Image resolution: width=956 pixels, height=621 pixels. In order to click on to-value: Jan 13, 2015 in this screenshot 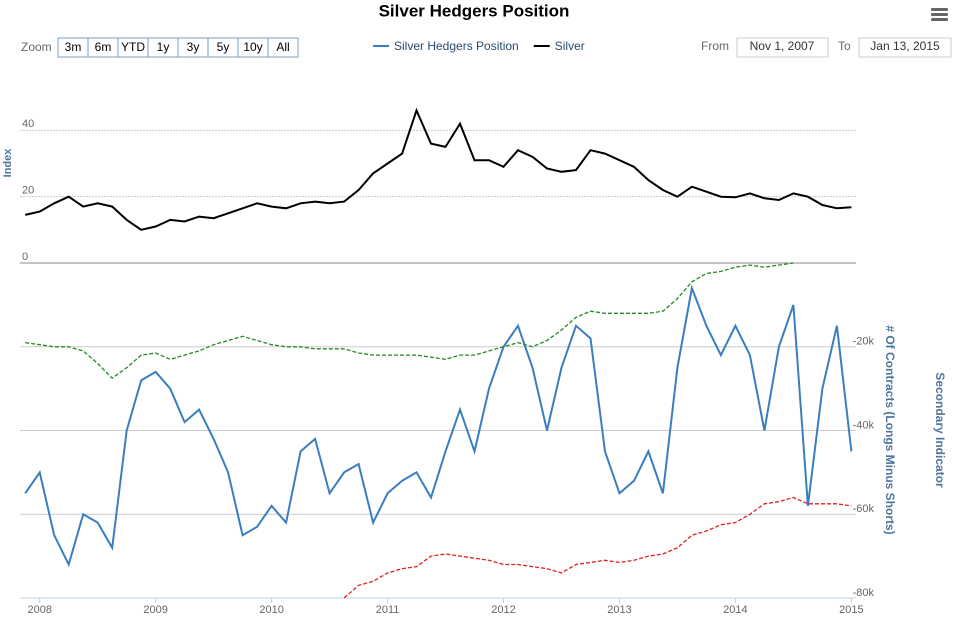, I will do `click(905, 46)`.